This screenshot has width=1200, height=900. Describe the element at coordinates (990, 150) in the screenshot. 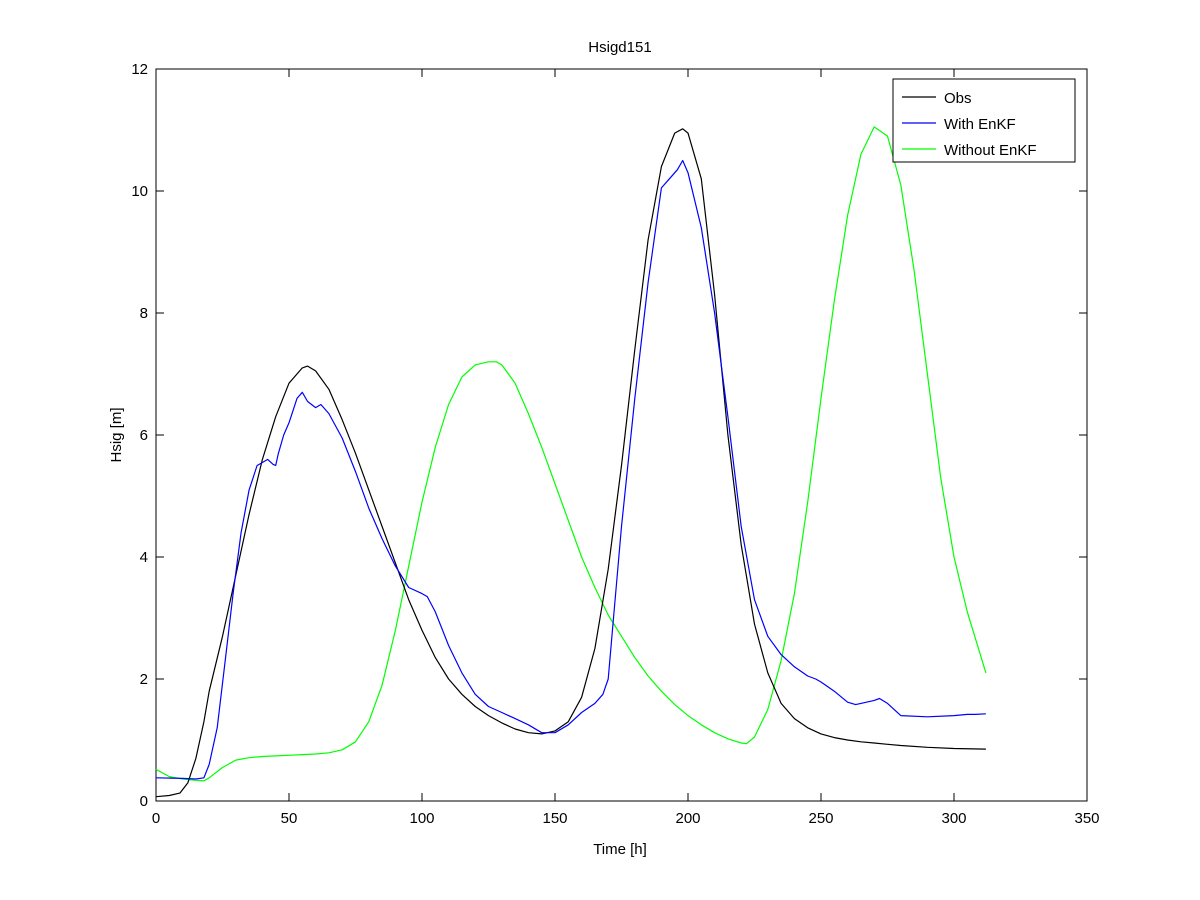

I see `legend-label: Without EnKF` at that location.